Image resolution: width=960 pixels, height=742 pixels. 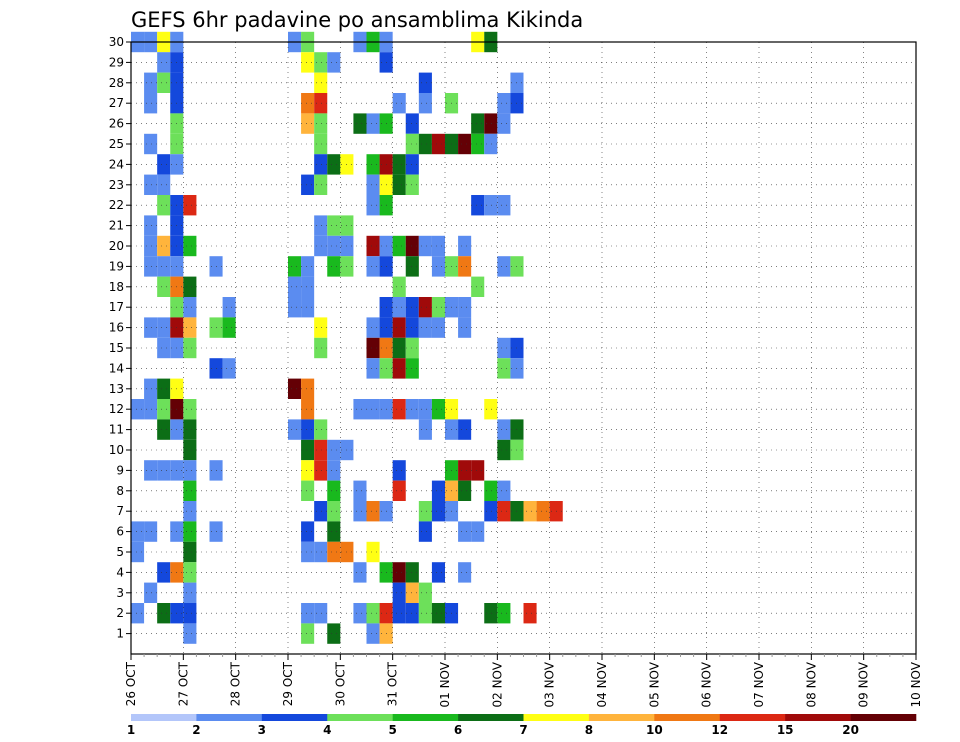 What do you see at coordinates (654, 684) in the screenshot?
I see `x-tick-label: 05 NOV` at bounding box center [654, 684].